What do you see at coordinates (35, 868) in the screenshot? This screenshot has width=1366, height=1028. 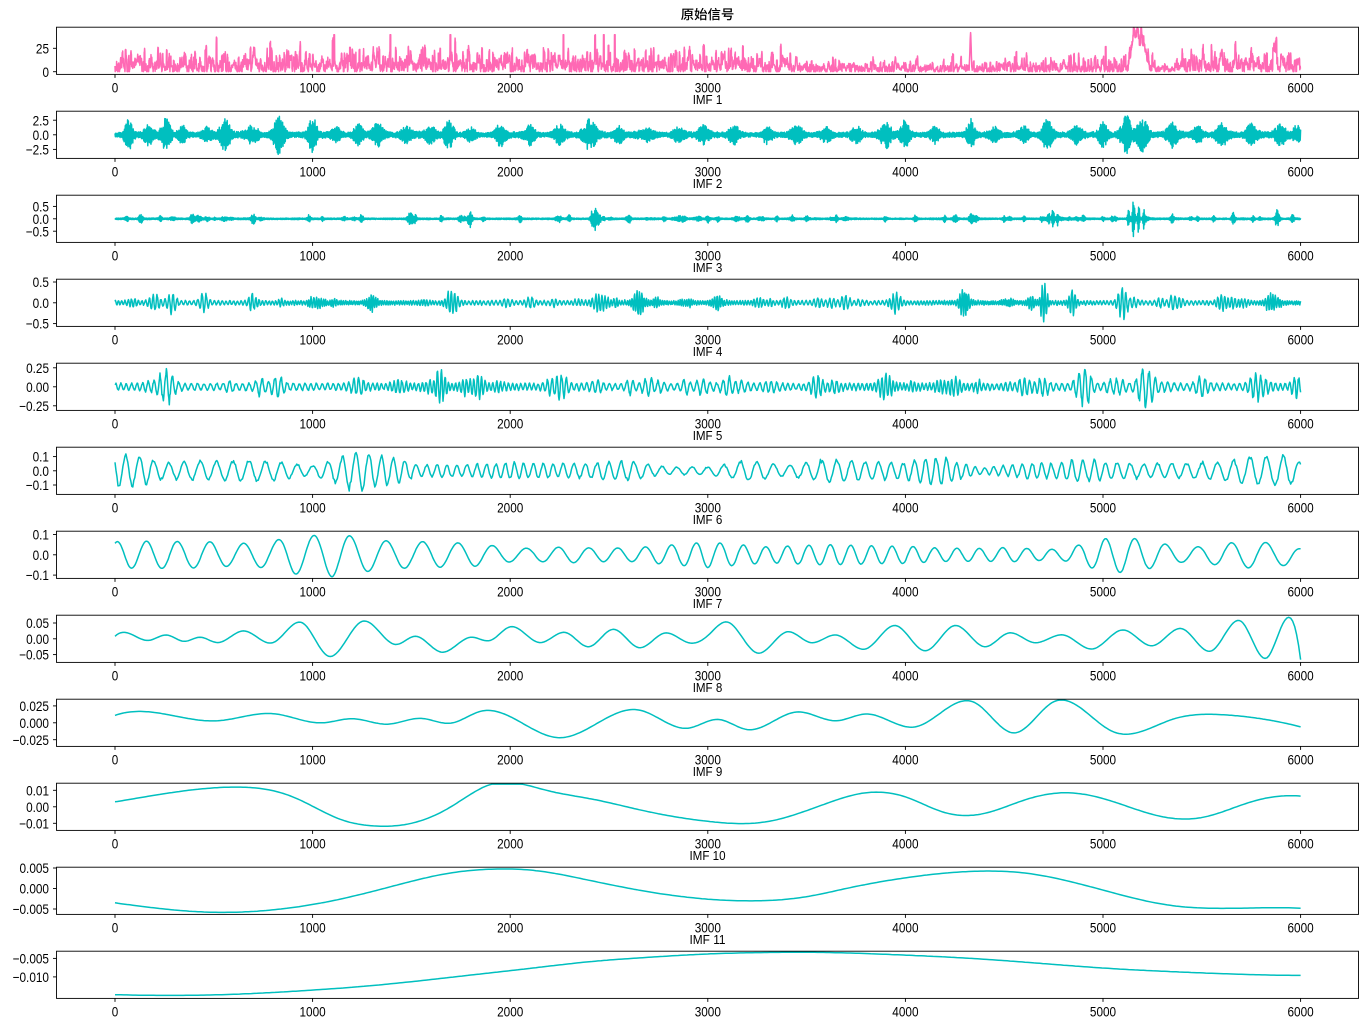 I see `svg-text: 0.005` at bounding box center [35, 868].